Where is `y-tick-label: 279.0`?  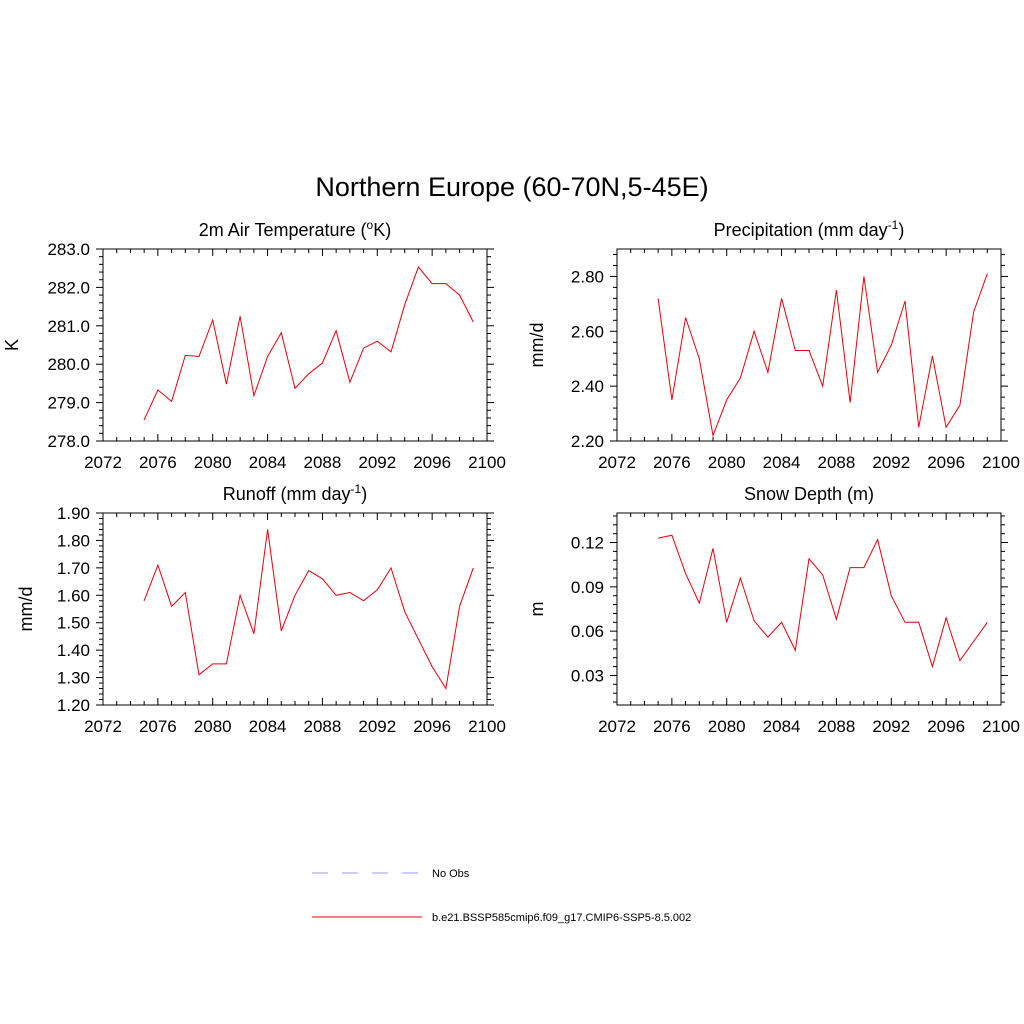 y-tick-label: 279.0 is located at coordinates (68, 403).